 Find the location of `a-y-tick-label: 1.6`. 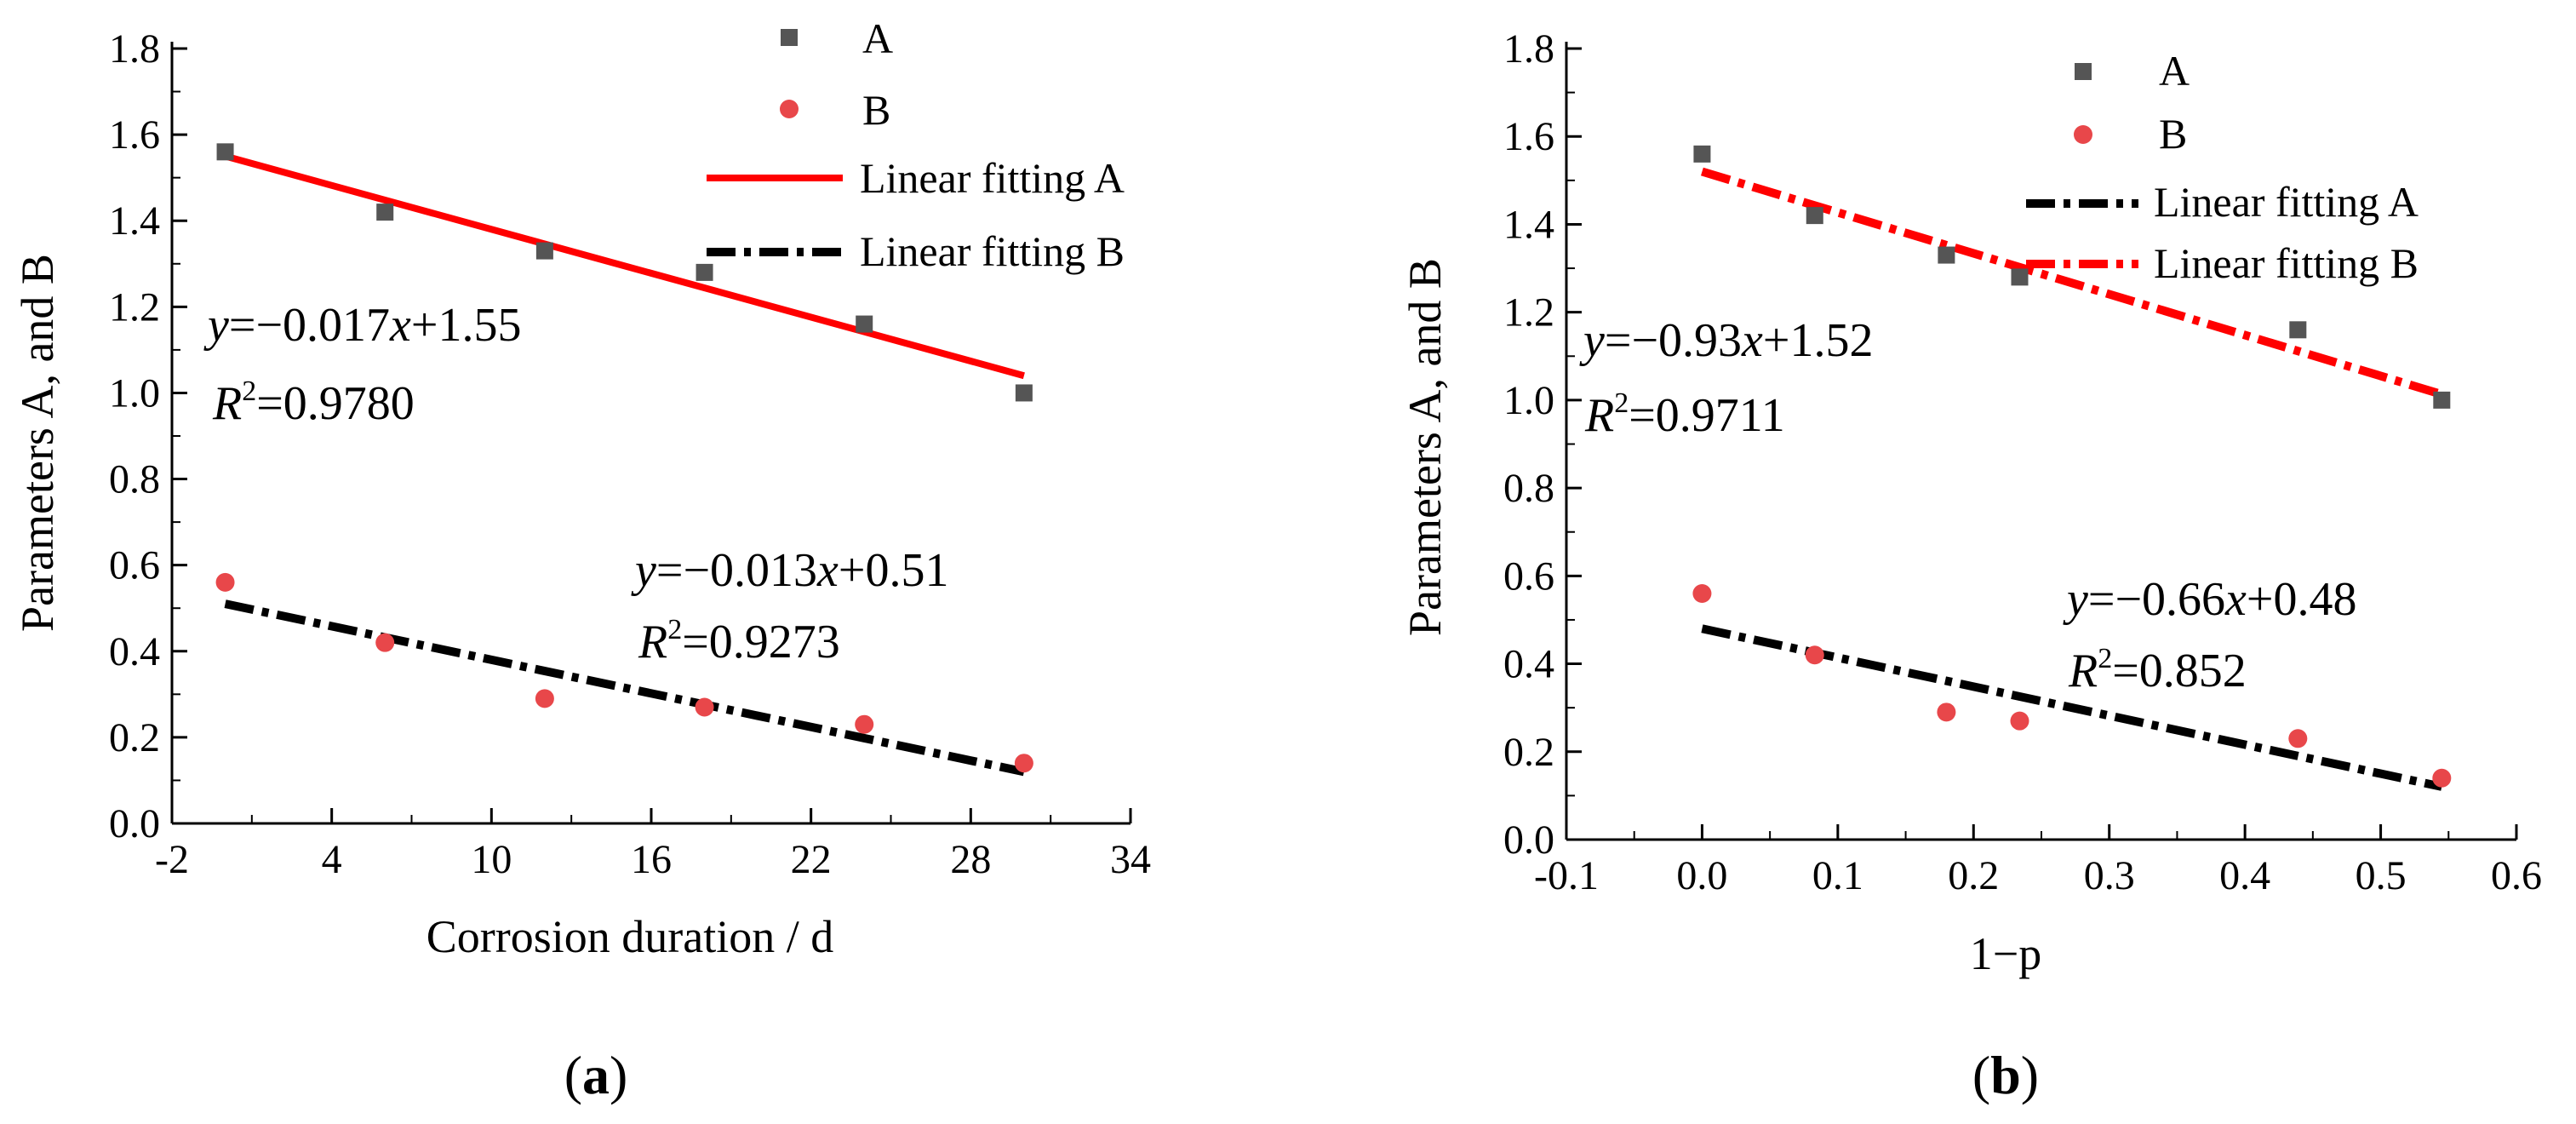

a-y-tick-label: 1.6 is located at coordinates (134, 135).